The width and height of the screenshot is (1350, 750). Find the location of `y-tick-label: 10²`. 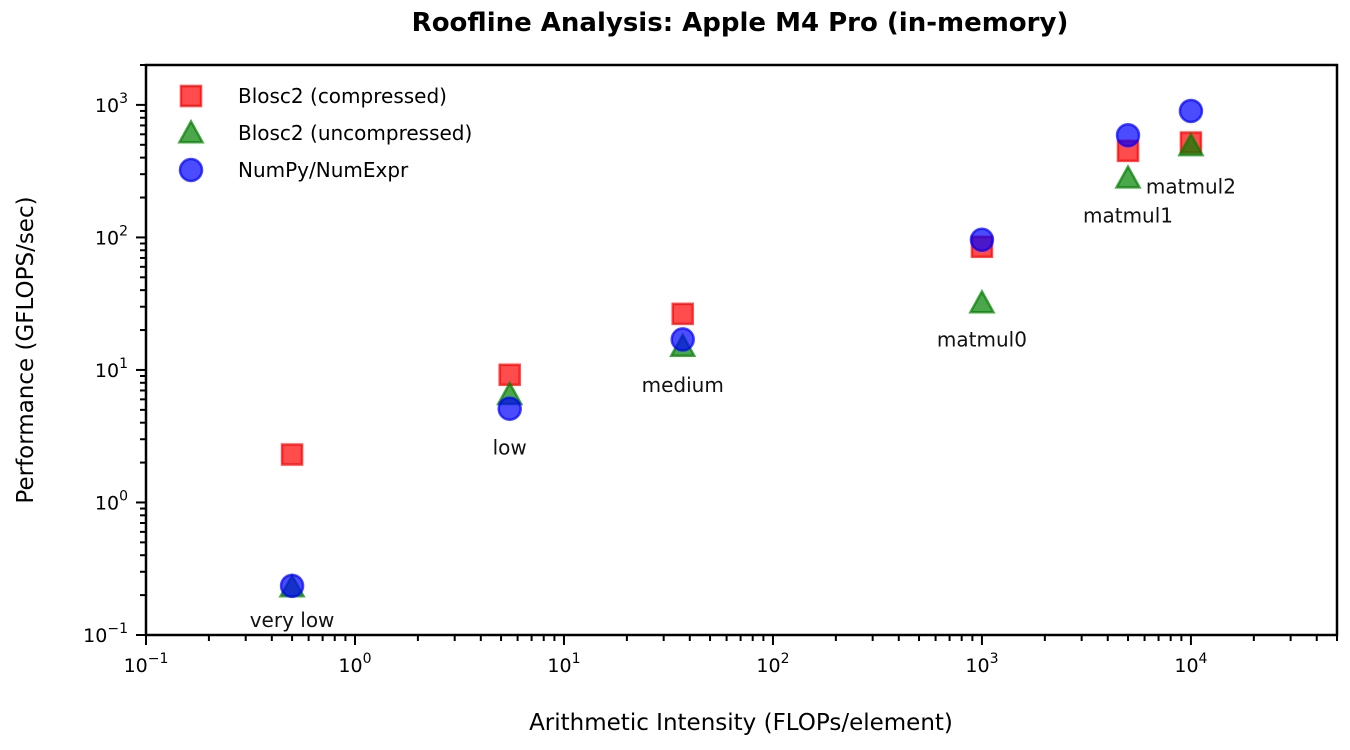

y-tick-label: 10² is located at coordinates (111, 236).